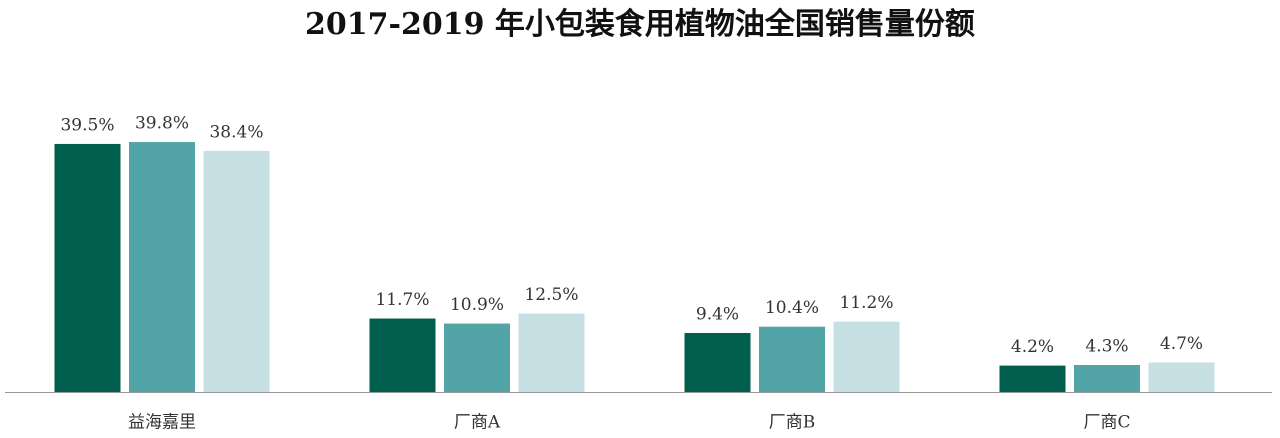 The image size is (1280, 438). Describe the element at coordinates (402, 300) in the screenshot. I see `data-label: 11.7%` at that location.